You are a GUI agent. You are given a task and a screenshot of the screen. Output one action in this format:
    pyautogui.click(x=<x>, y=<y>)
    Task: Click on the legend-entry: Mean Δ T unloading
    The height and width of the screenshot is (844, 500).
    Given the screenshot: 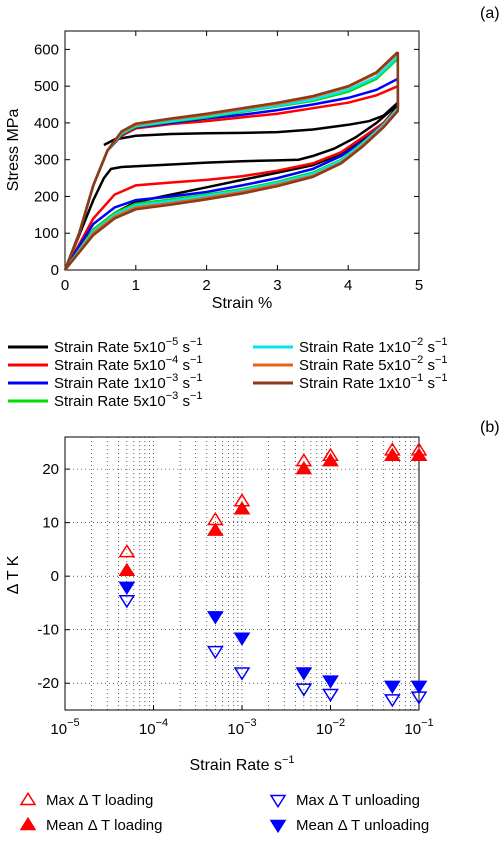 What is the action you would take?
    pyautogui.click(x=349, y=825)
    